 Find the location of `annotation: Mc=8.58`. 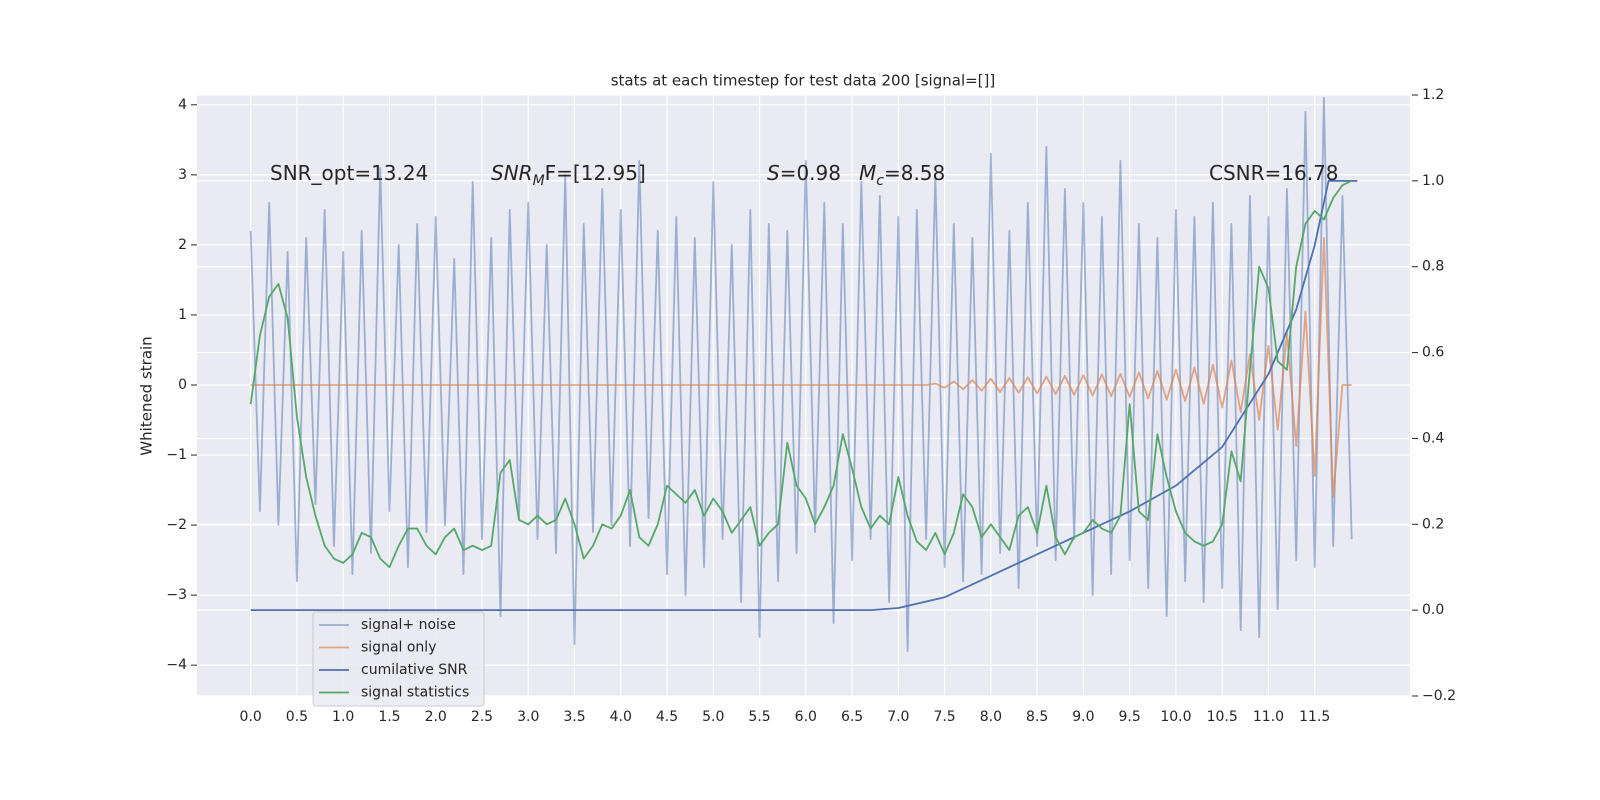

annotation: Mc=8.58 is located at coordinates (902, 175).